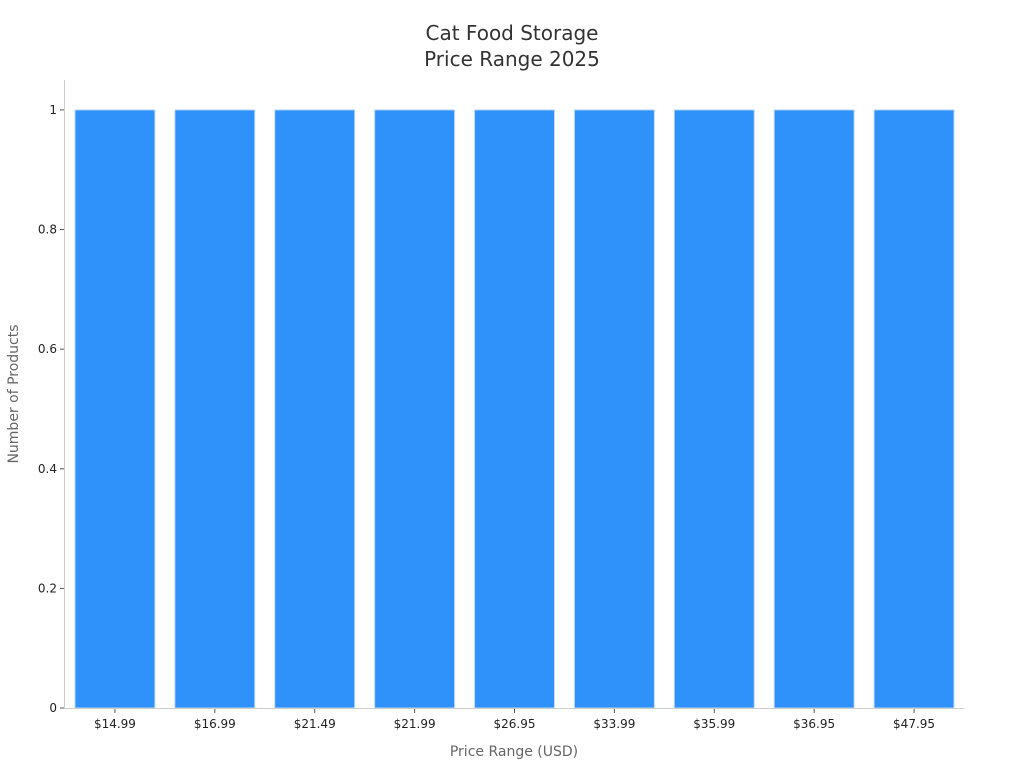 Image resolution: width=1024 pixels, height=768 pixels. Describe the element at coordinates (53, 110) in the screenshot. I see `y-tick-label-6: 1` at that location.